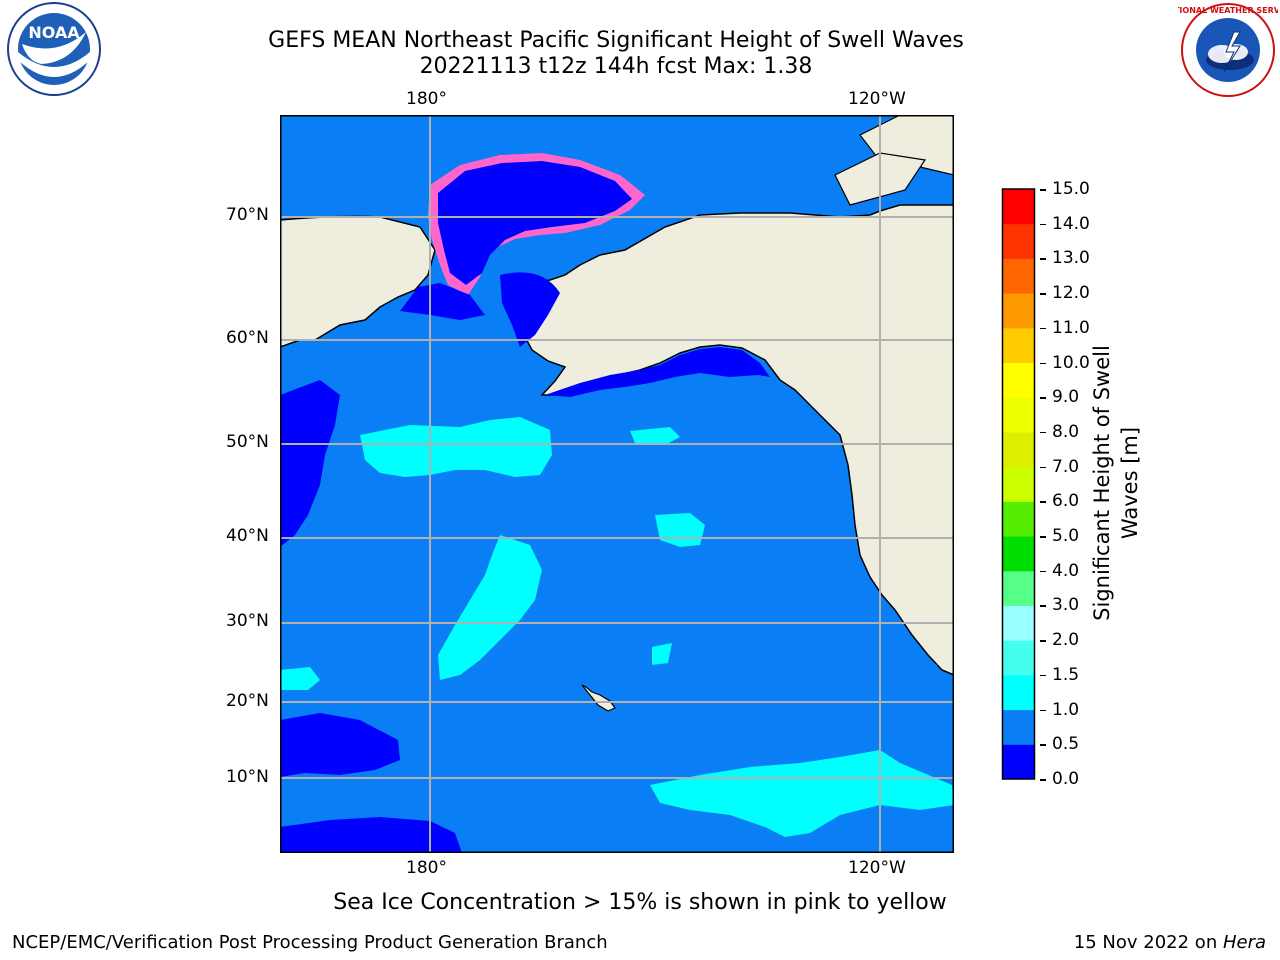 The height and width of the screenshot is (960, 1280). What do you see at coordinates (490, 607) in the screenshot?
I see `high-swell-central-band` at bounding box center [490, 607].